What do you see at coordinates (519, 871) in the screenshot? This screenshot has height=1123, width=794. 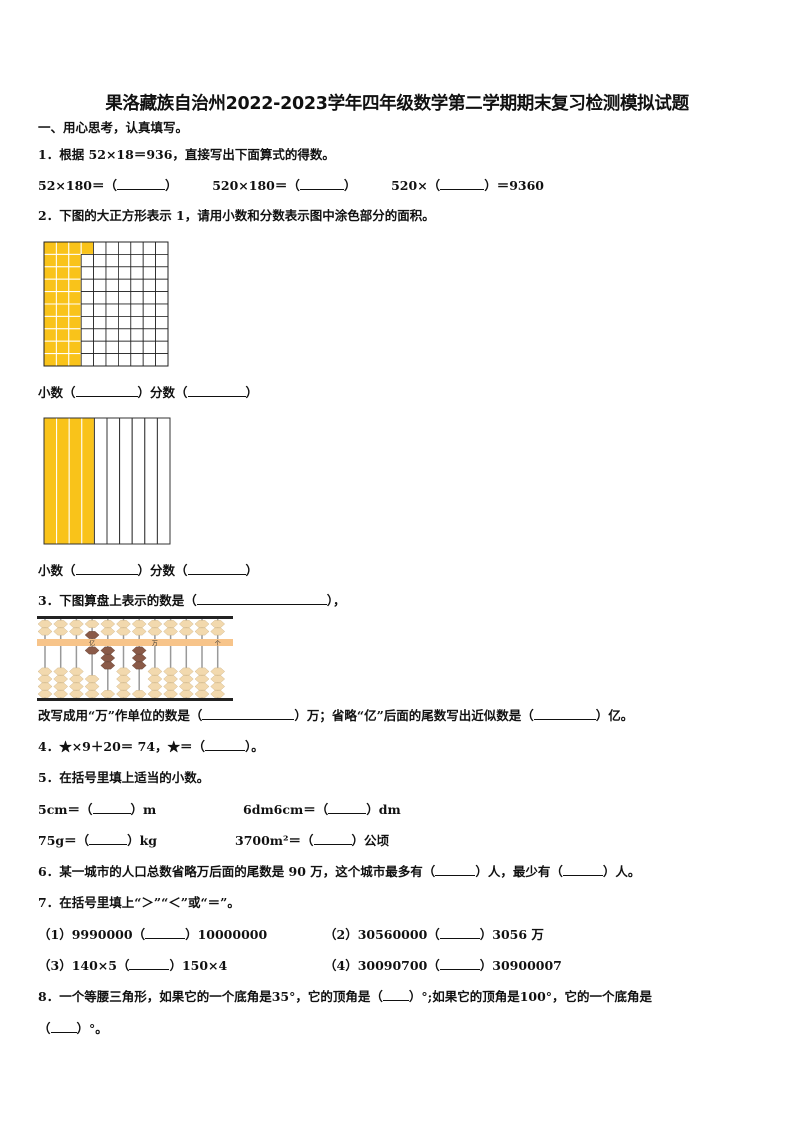 I see `q6-mid: ）人，最少有（` at bounding box center [519, 871].